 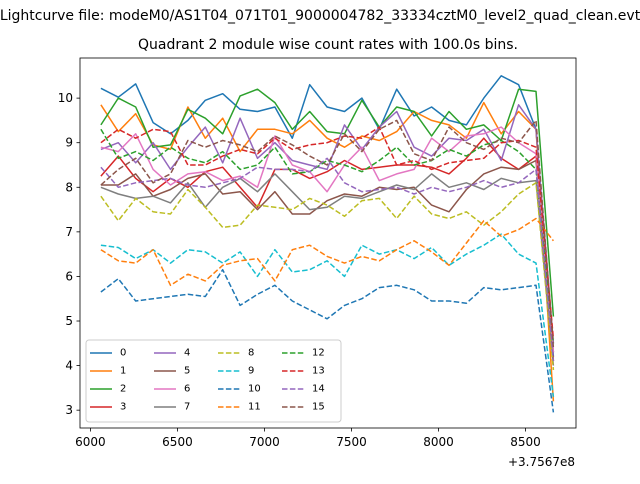 I want to click on x-tick-label: 6000, so click(x=90, y=442).